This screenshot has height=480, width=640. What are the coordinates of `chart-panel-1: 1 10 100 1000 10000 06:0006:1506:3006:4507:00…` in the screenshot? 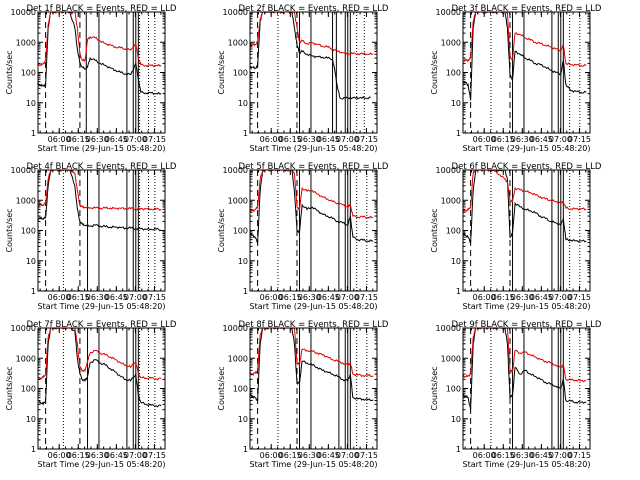 It's located at (91, 78).